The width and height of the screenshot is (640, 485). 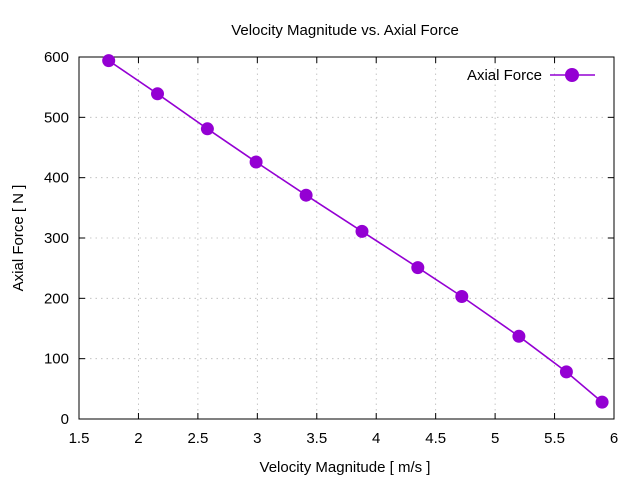 I want to click on x-tick-label: 5.5, so click(x=554, y=438).